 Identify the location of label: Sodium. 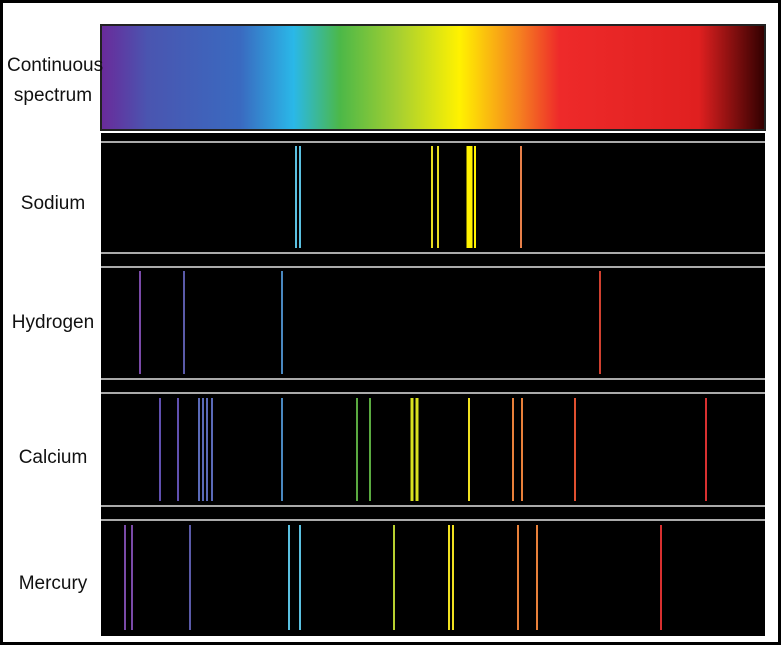
(53, 203).